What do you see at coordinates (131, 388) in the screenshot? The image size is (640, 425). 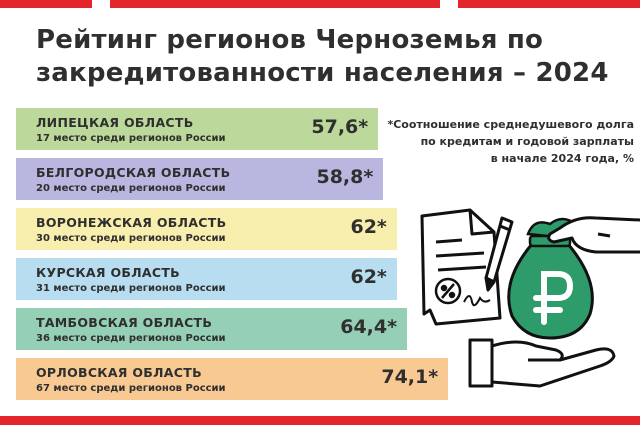 I see `bar-rank-label: 67 место среди регионов России` at bounding box center [131, 388].